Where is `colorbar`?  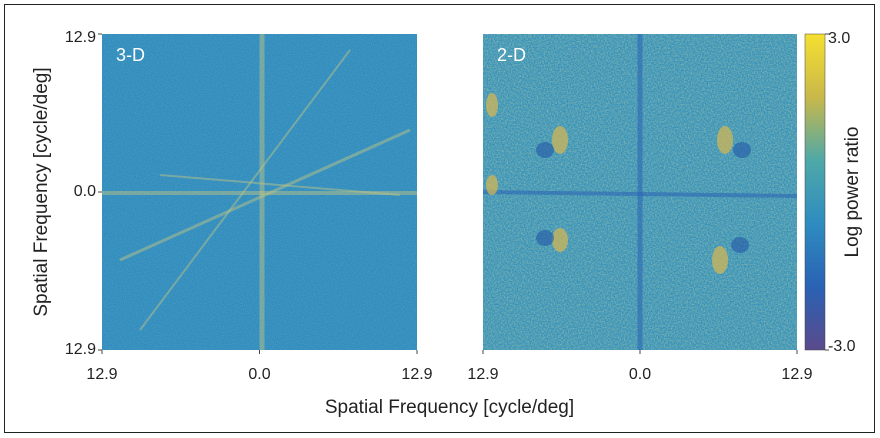
colorbar is located at coordinates (815, 192).